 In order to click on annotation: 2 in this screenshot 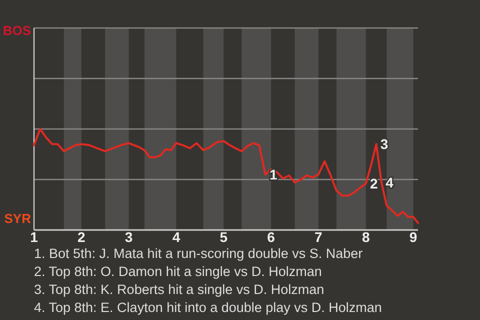, I will do `click(374, 183)`.